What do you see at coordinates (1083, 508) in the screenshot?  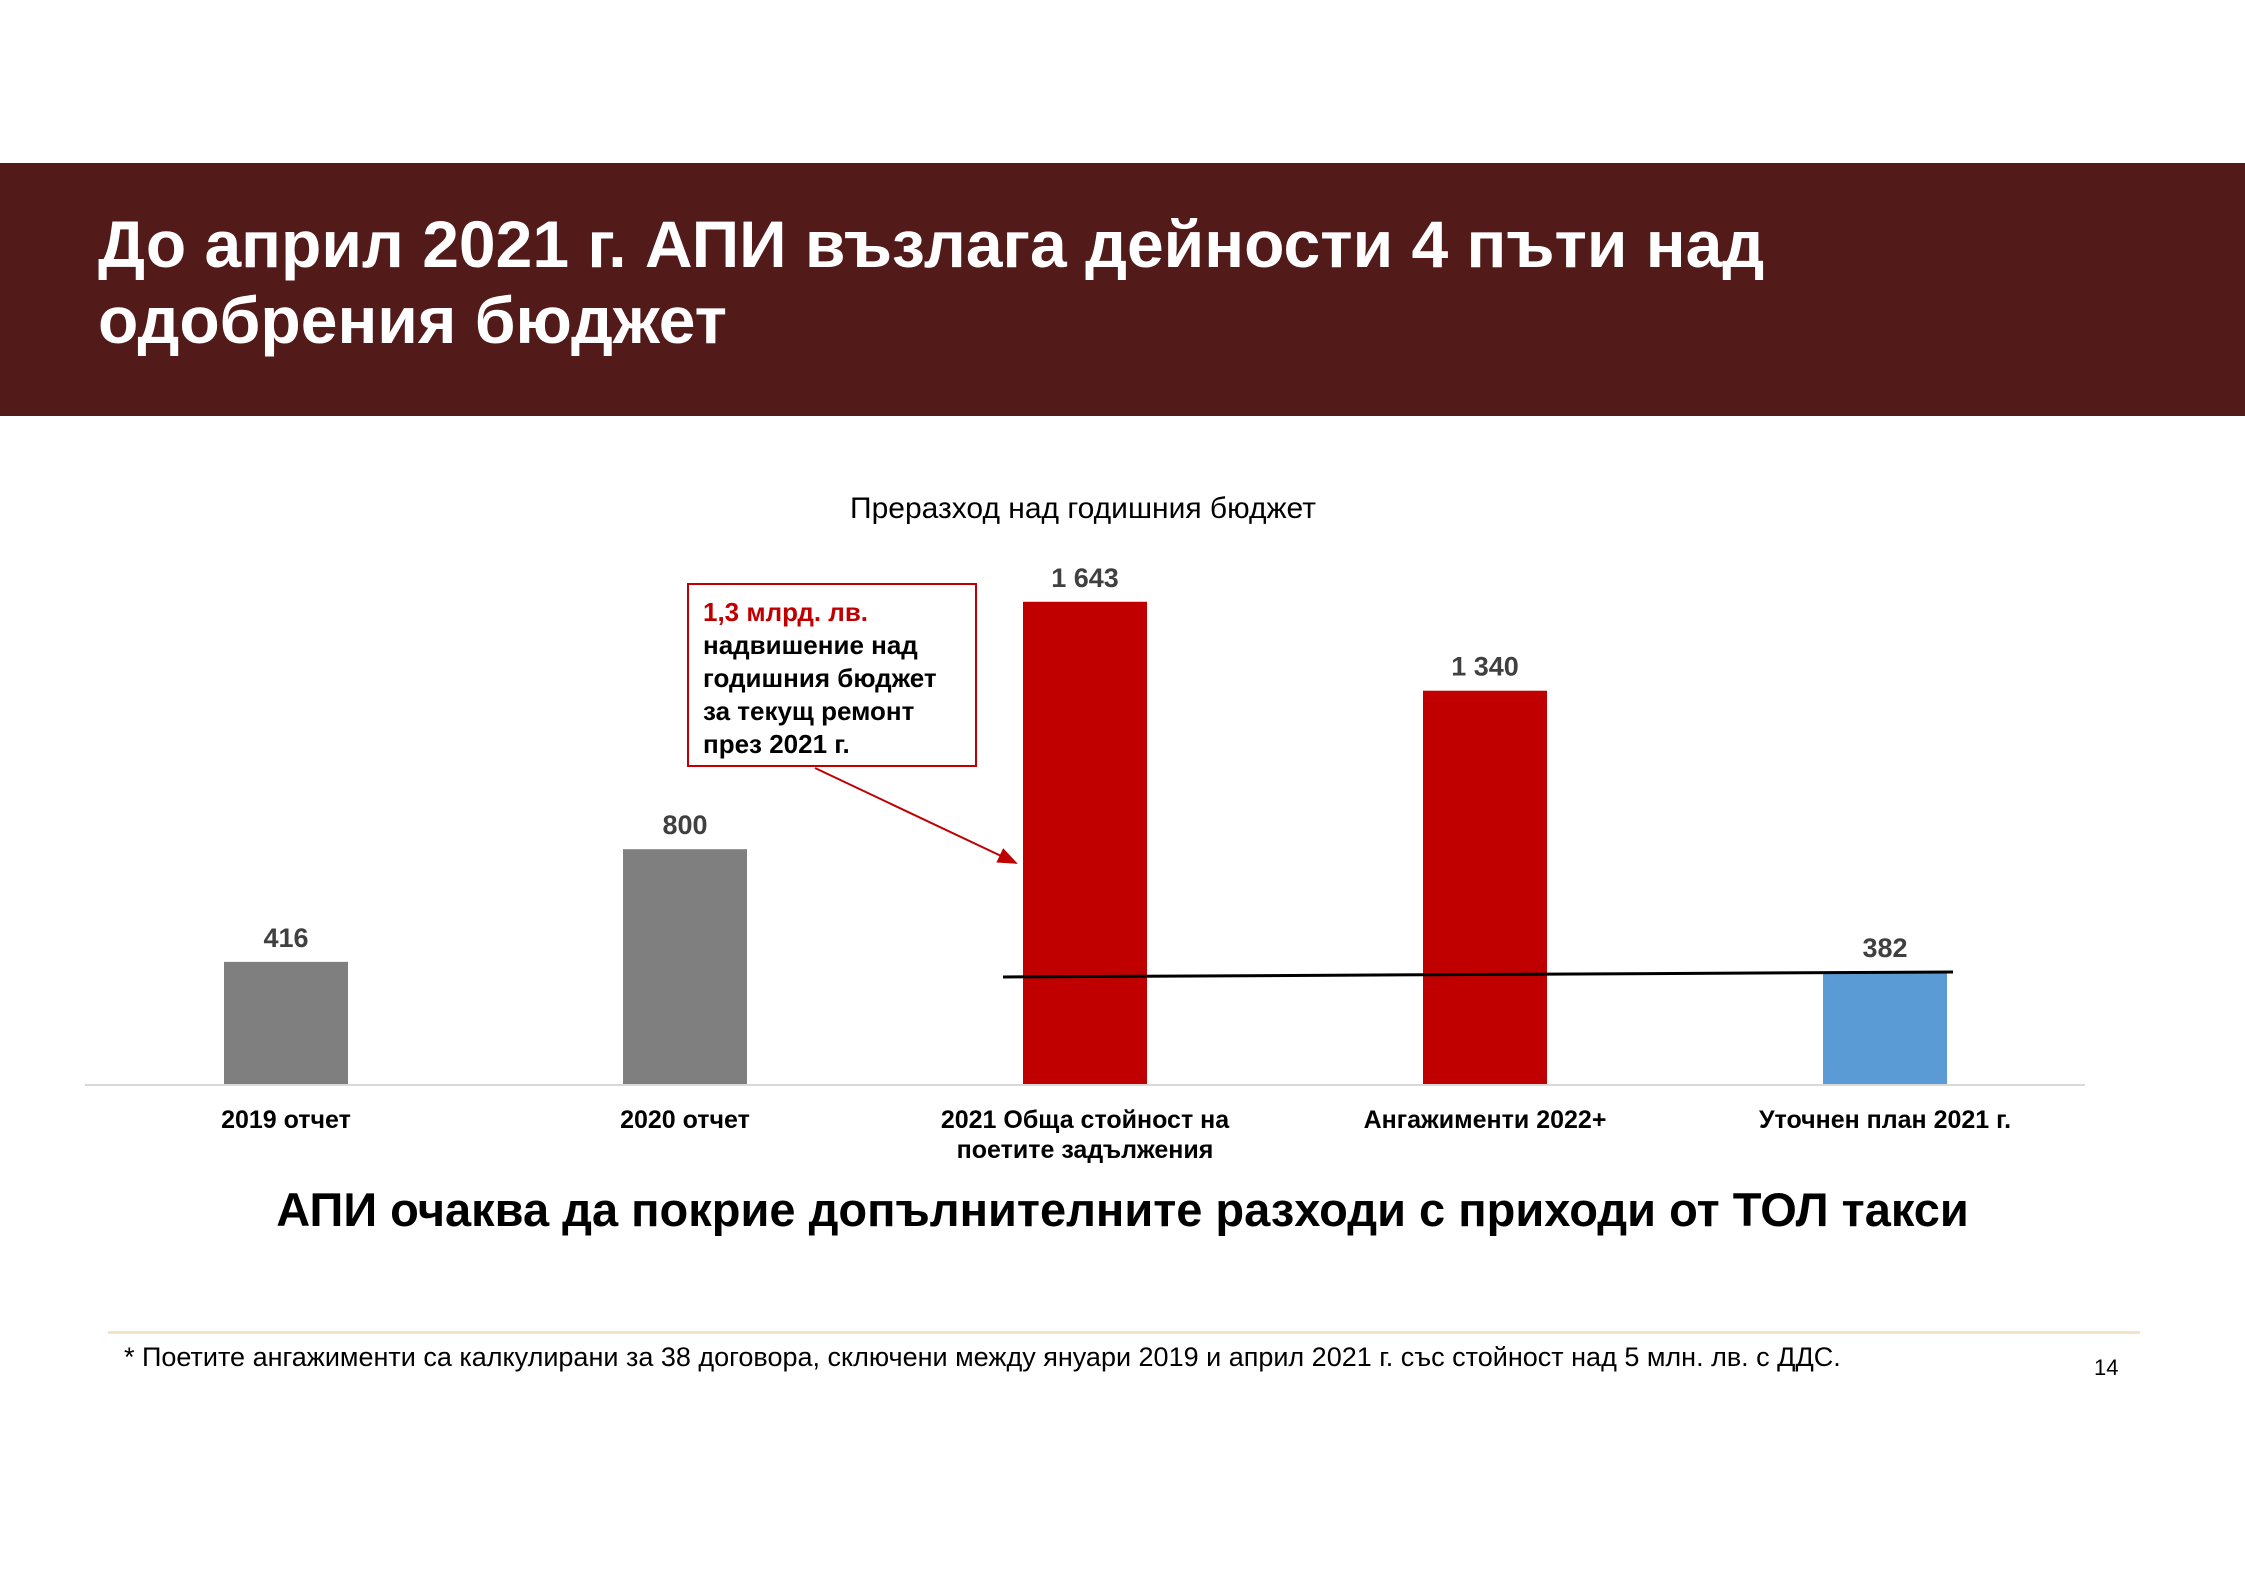 I see `chart-title: Преразход над годишния бюджет` at bounding box center [1083, 508].